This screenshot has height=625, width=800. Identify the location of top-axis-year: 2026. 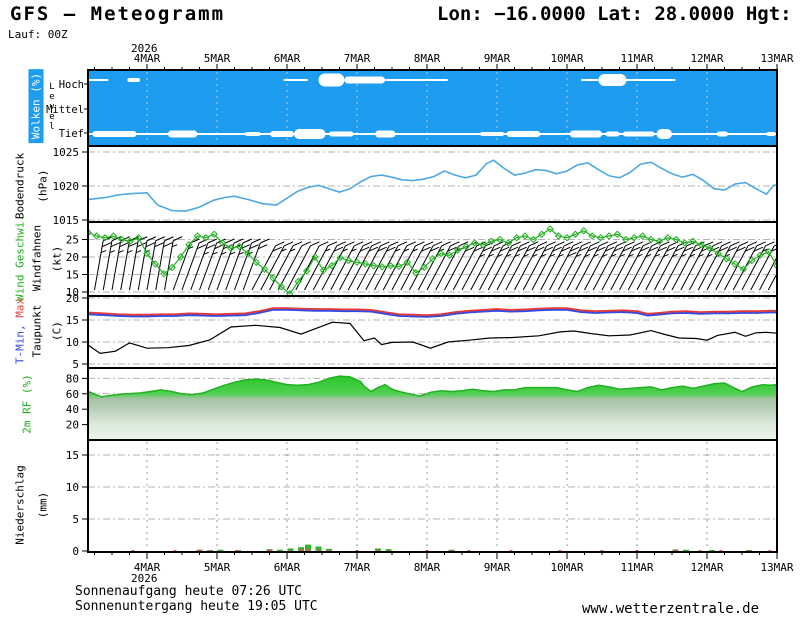
(144, 48).